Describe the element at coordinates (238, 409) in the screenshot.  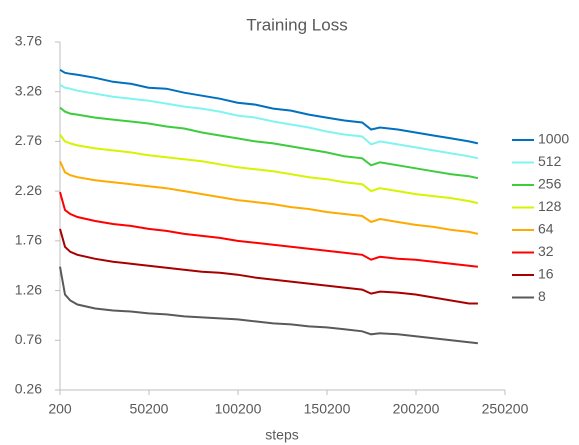
I see `x-tick-label: 100200` at that location.